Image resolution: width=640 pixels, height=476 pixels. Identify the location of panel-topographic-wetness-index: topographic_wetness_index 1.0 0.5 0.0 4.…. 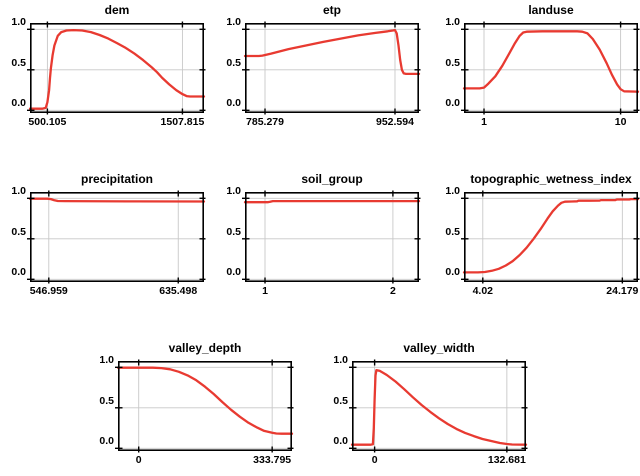
(537, 244).